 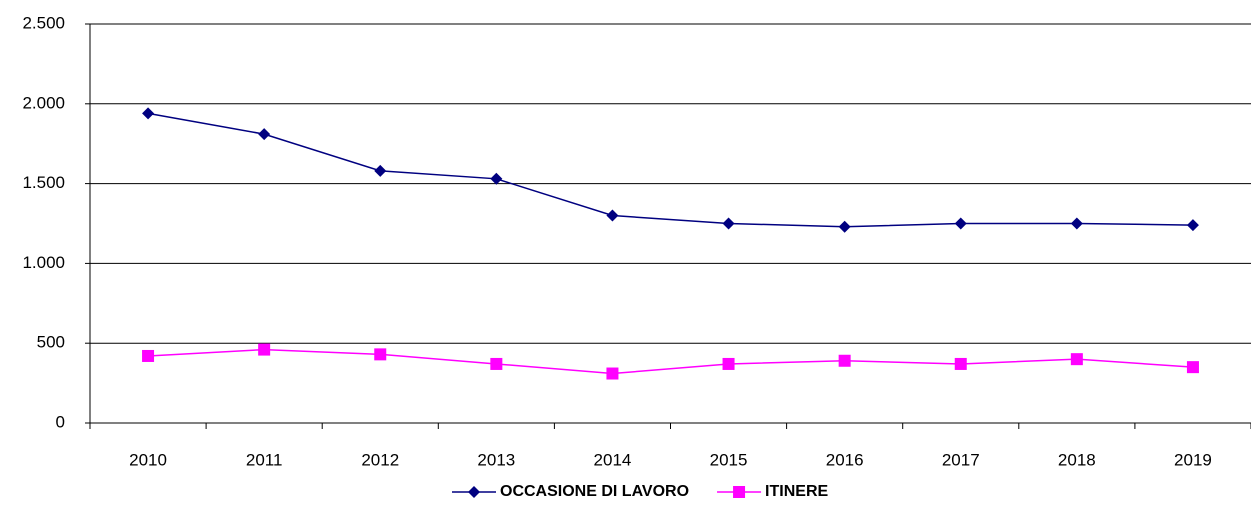 What do you see at coordinates (43, 22) in the screenshot?
I see `y-tick-label: 2.500` at bounding box center [43, 22].